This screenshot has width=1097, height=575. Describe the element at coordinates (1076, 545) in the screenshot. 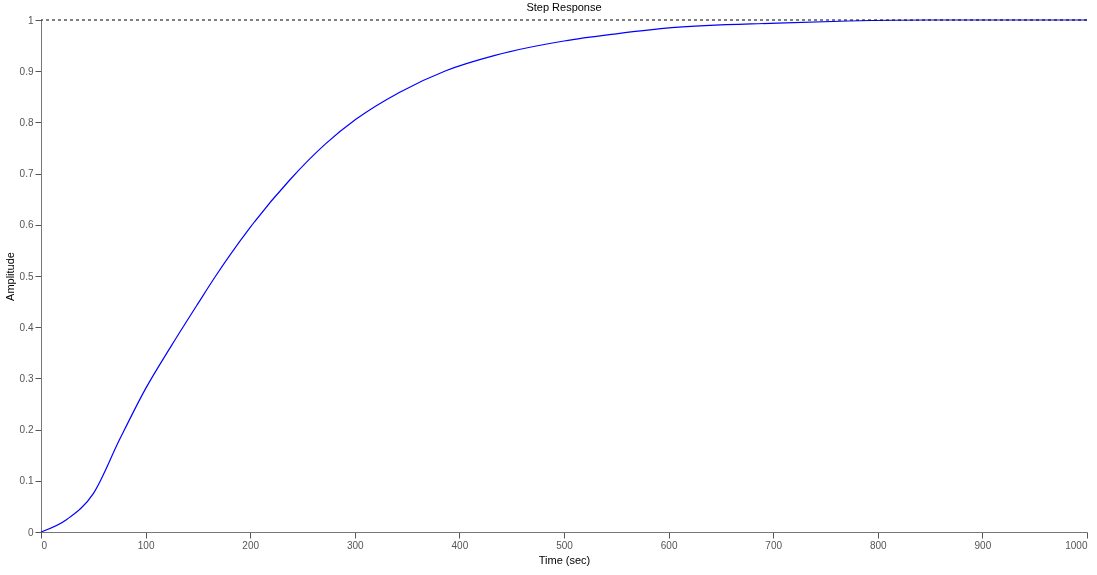

I see `x-tick-label: 1000` at that location.